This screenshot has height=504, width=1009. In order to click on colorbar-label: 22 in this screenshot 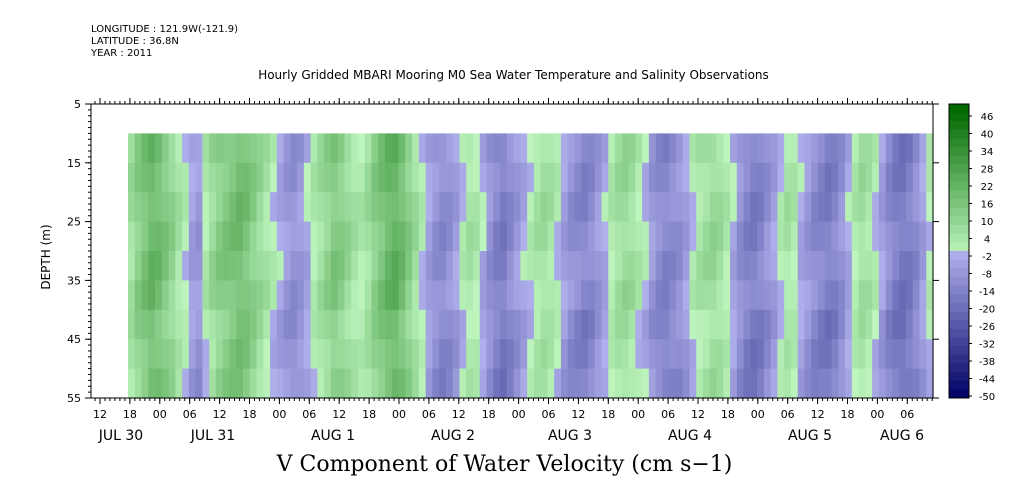, I will do `click(987, 187)`.